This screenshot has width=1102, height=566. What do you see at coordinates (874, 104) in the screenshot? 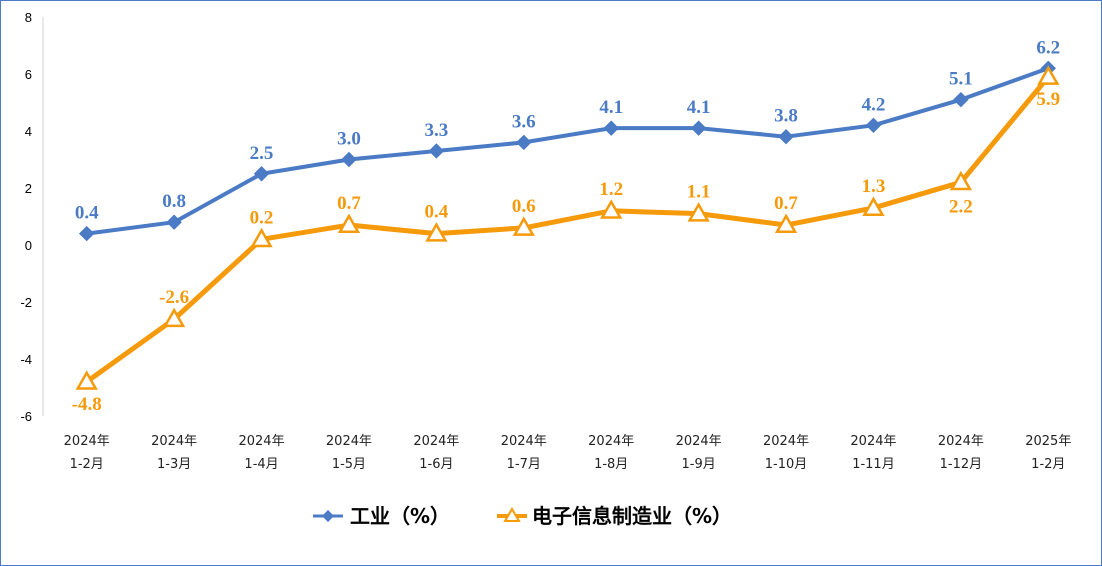
I see `industry-data-label: 4.2` at bounding box center [874, 104].